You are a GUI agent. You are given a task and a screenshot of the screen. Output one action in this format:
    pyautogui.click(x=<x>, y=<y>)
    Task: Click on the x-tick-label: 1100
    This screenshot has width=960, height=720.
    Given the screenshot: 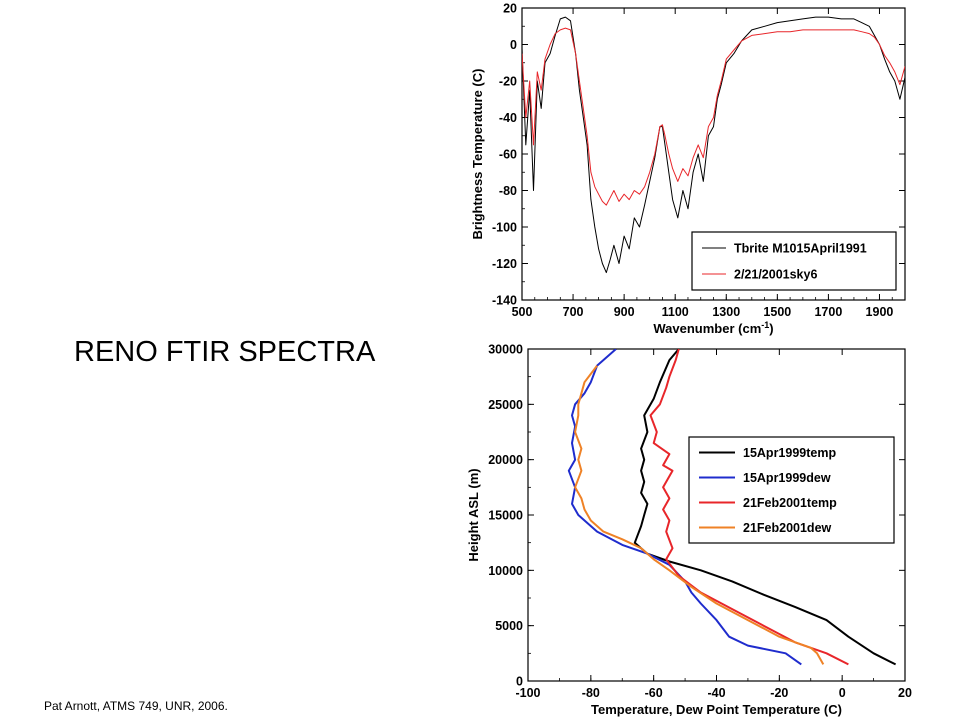 What is the action you would take?
    pyautogui.click(x=675, y=312)
    